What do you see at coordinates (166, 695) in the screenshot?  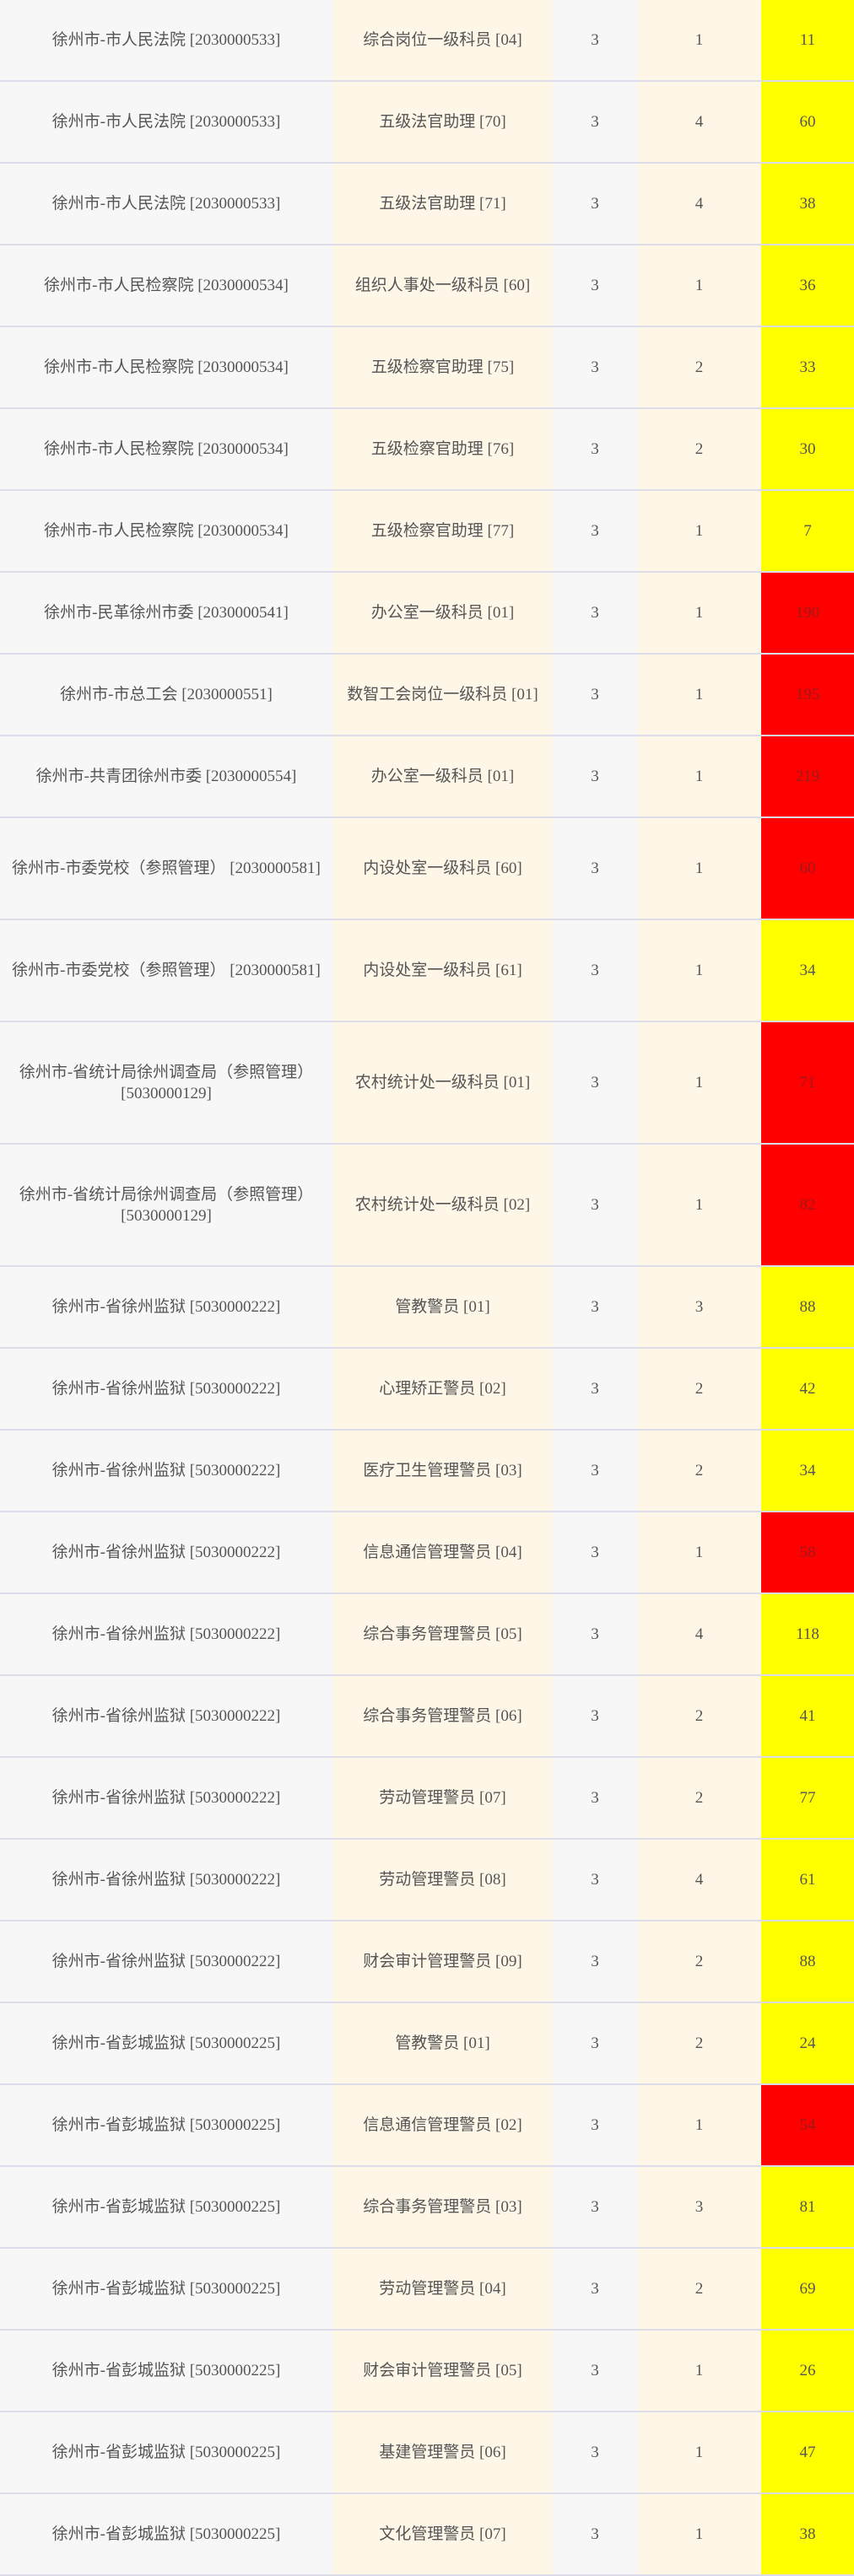 I see `unit-cell: 徐州市-市总工会 [2030000551]` at bounding box center [166, 695].